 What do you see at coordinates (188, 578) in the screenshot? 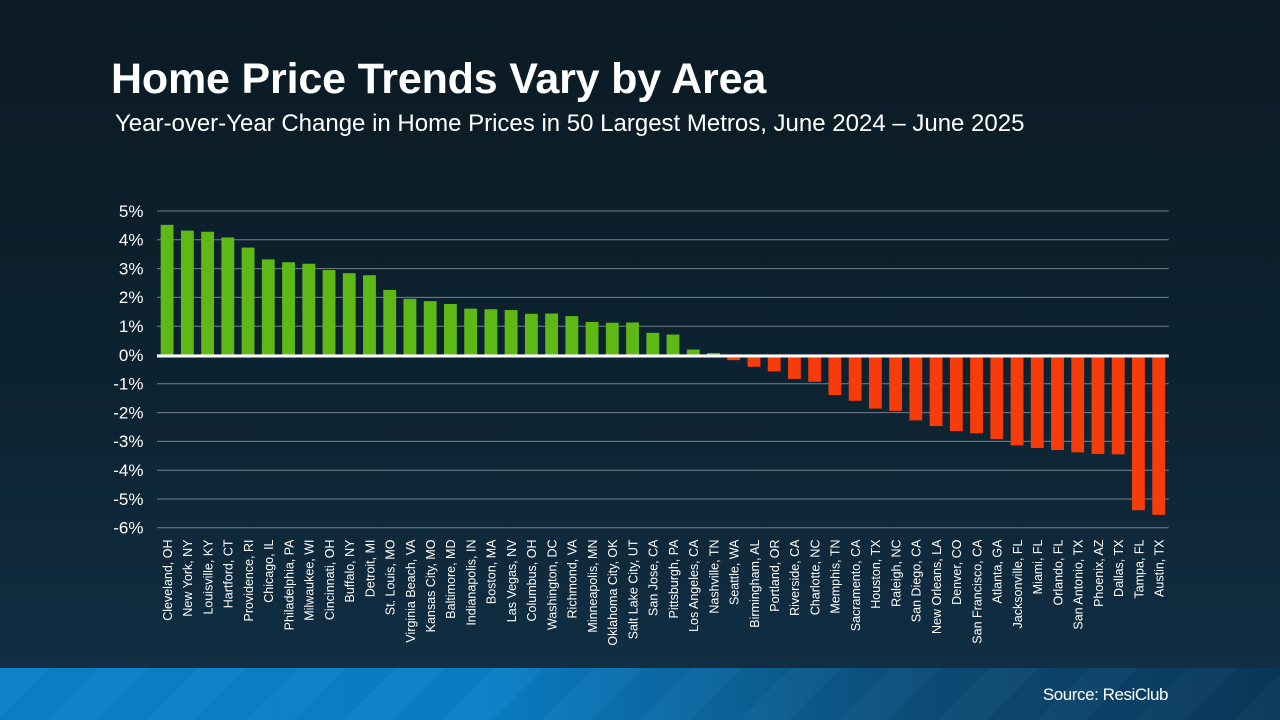
I see `svg-text: New York, NY` at bounding box center [188, 578].